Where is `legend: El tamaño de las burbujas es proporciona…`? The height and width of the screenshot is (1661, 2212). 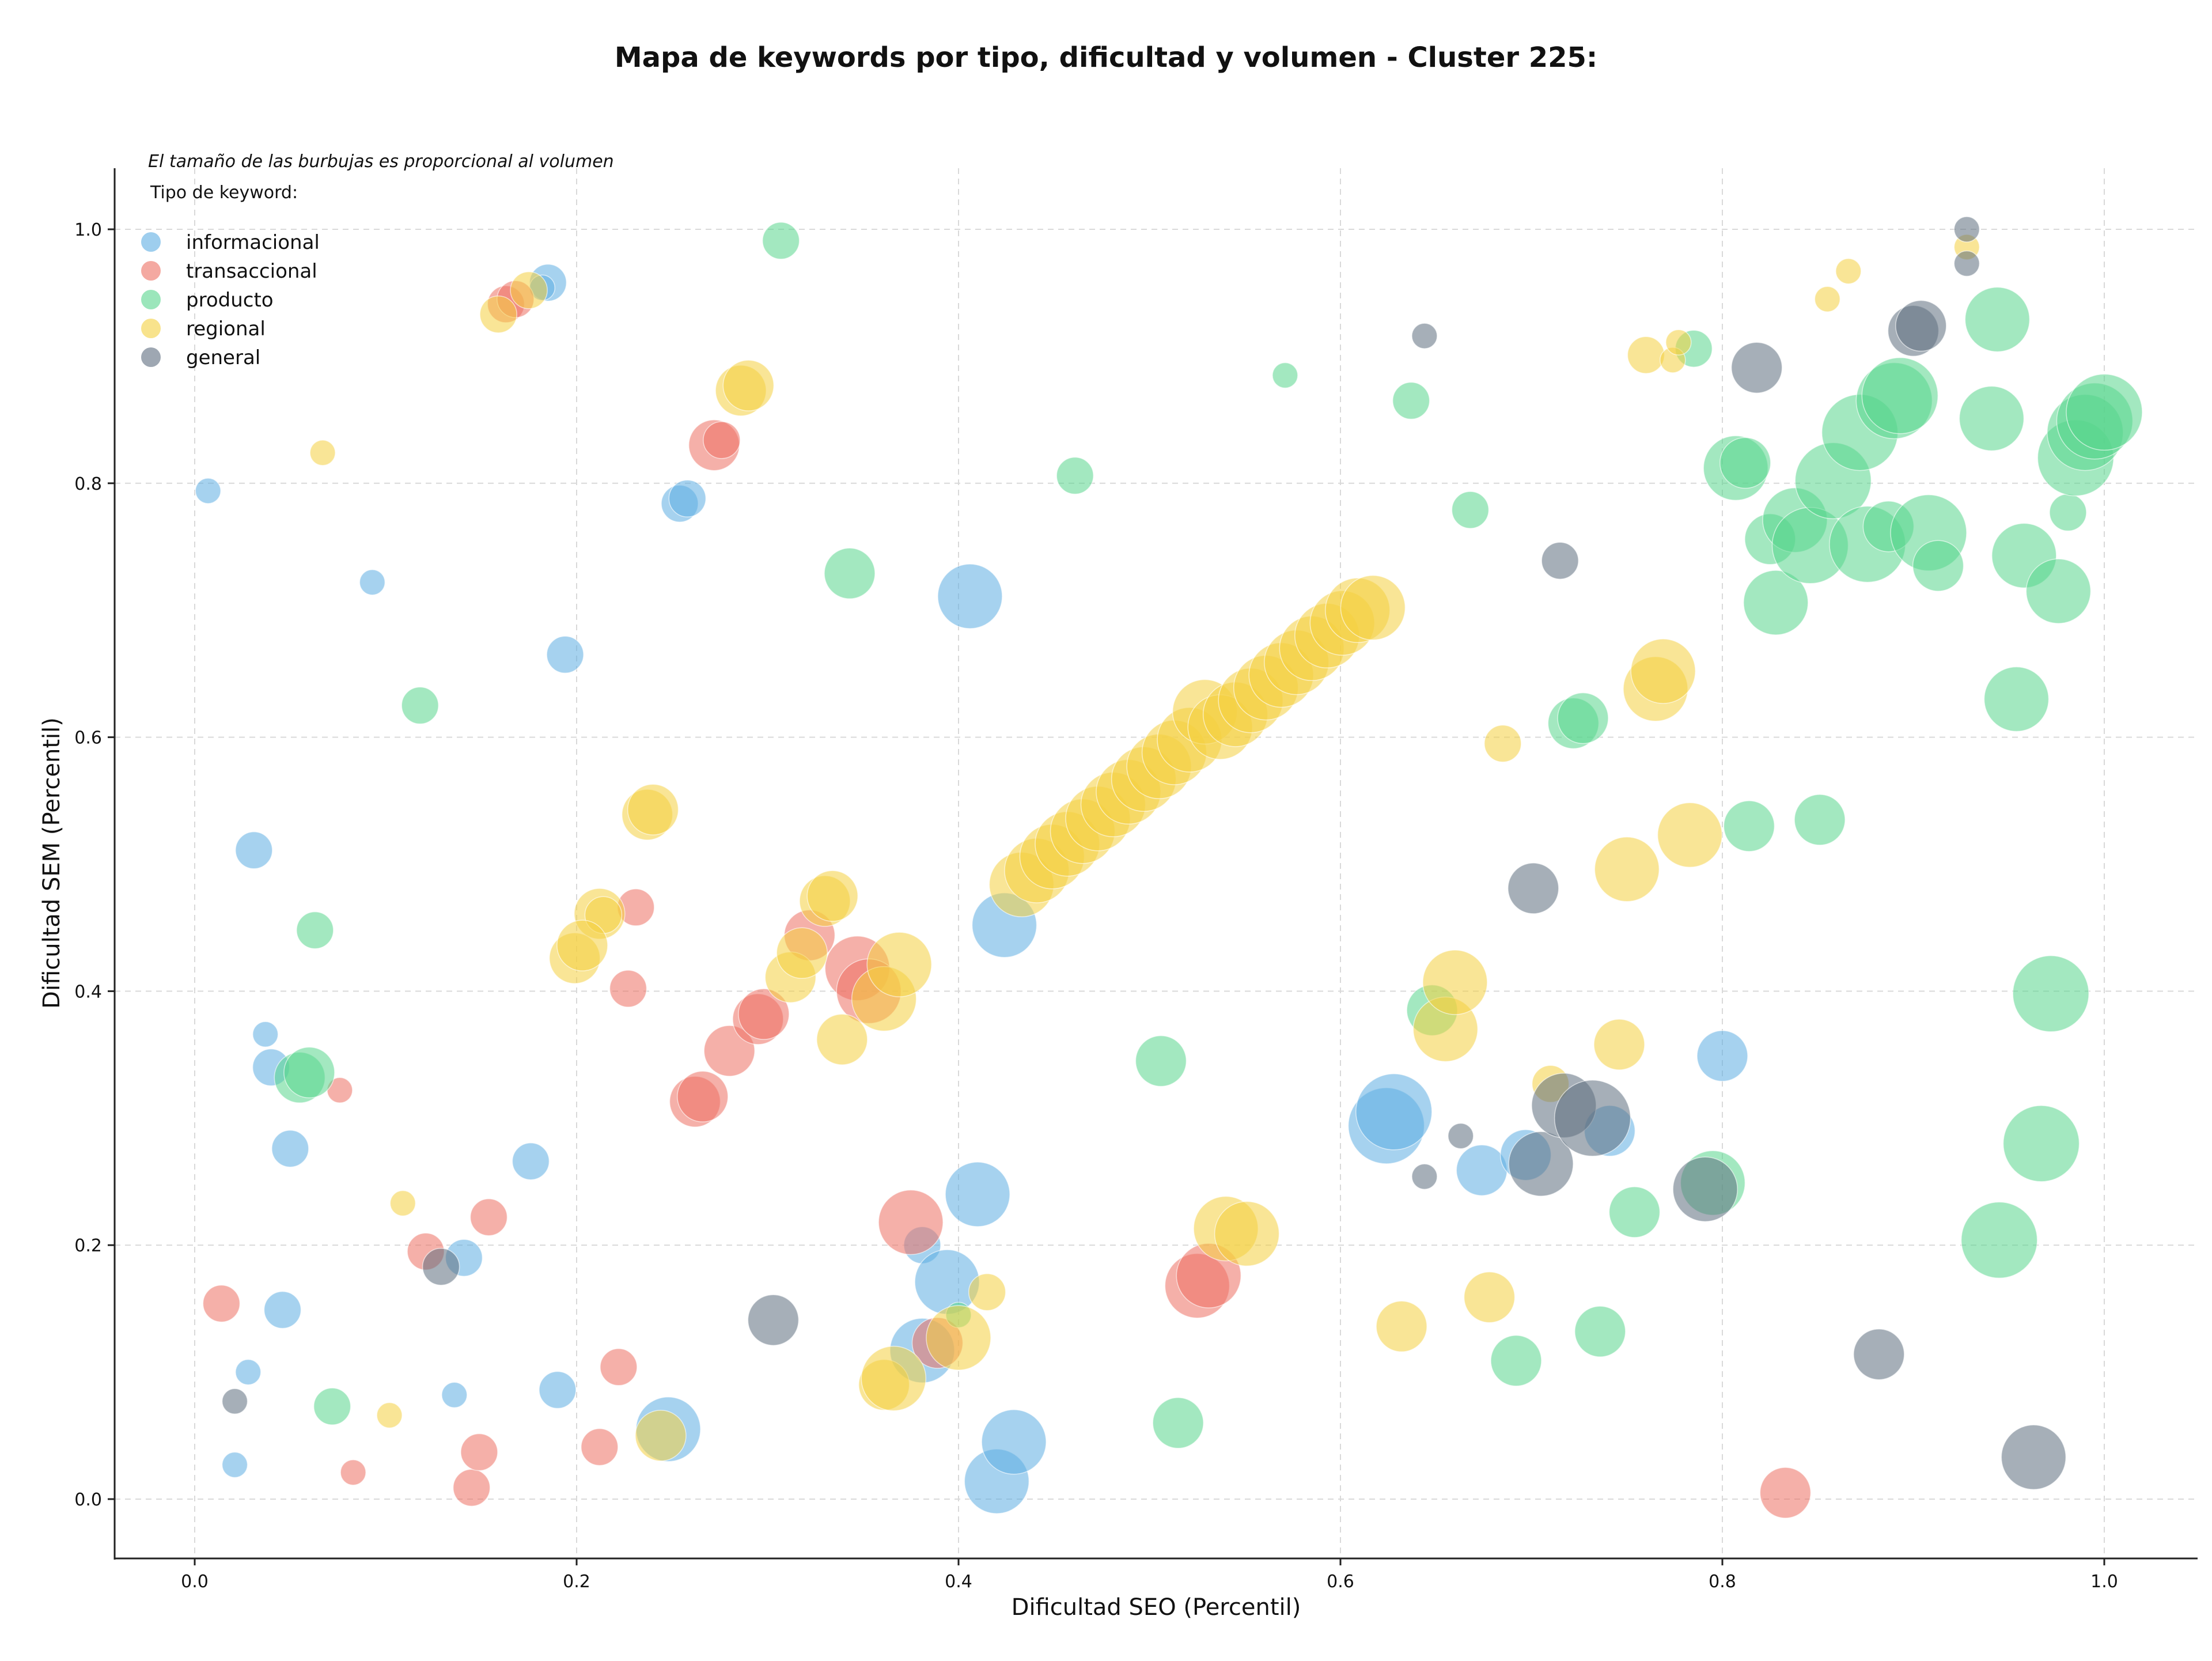 legend: El tamaño de las burbujas es proporciona… is located at coordinates (377, 260).